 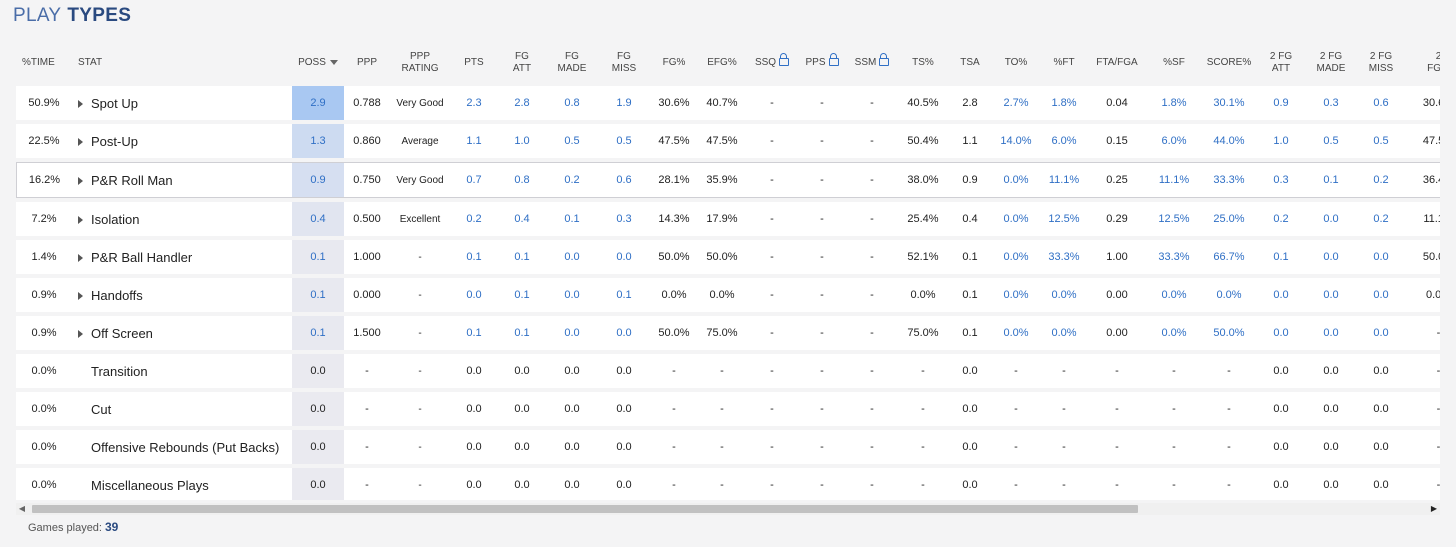 What do you see at coordinates (624, 103) in the screenshot?
I see `cell-fg-miss: 1.9` at bounding box center [624, 103].